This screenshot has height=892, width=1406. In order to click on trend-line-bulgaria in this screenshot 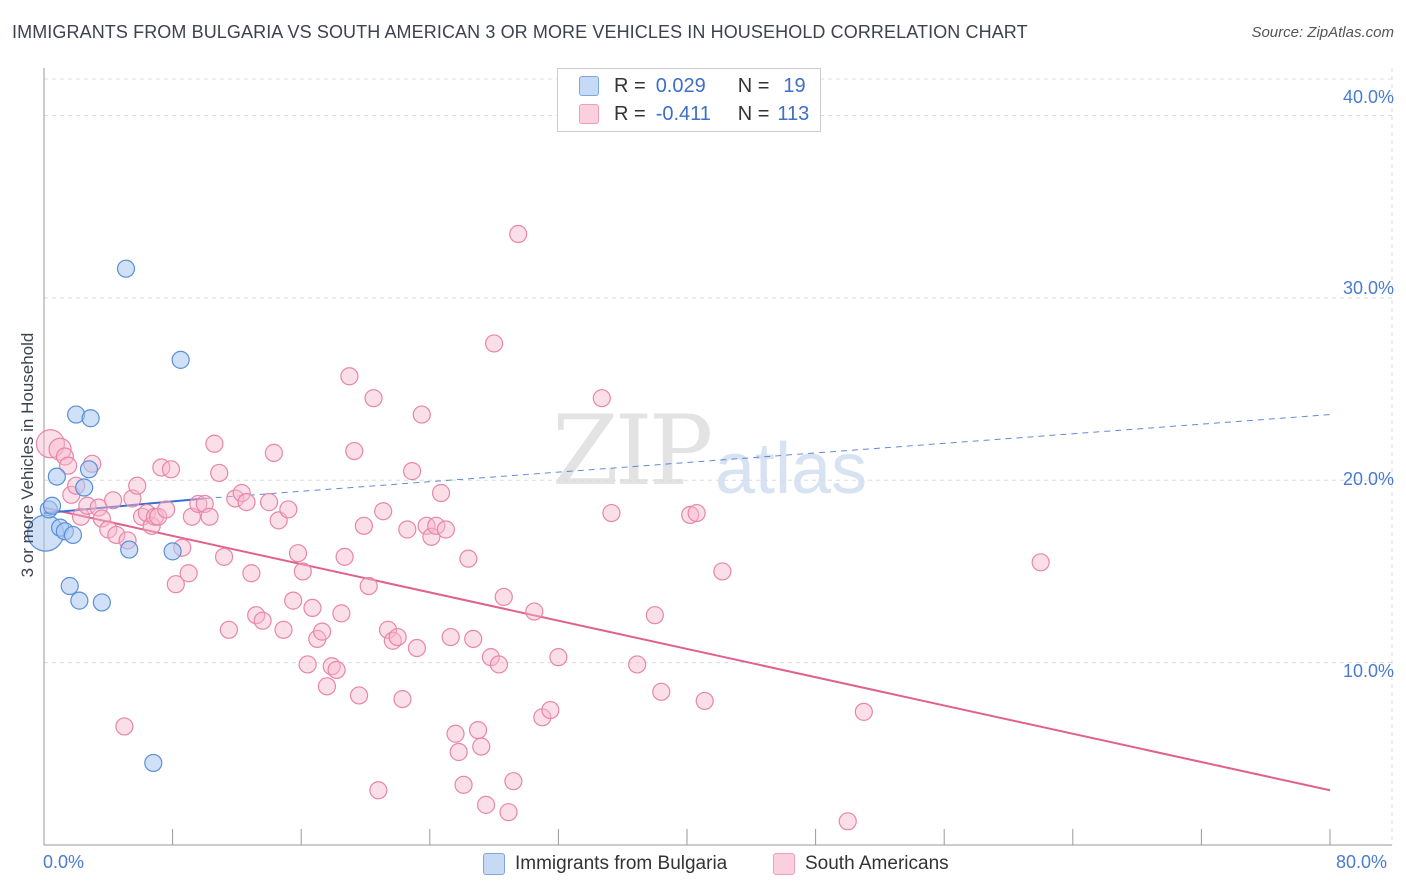, I will do `click(124, 506)`.